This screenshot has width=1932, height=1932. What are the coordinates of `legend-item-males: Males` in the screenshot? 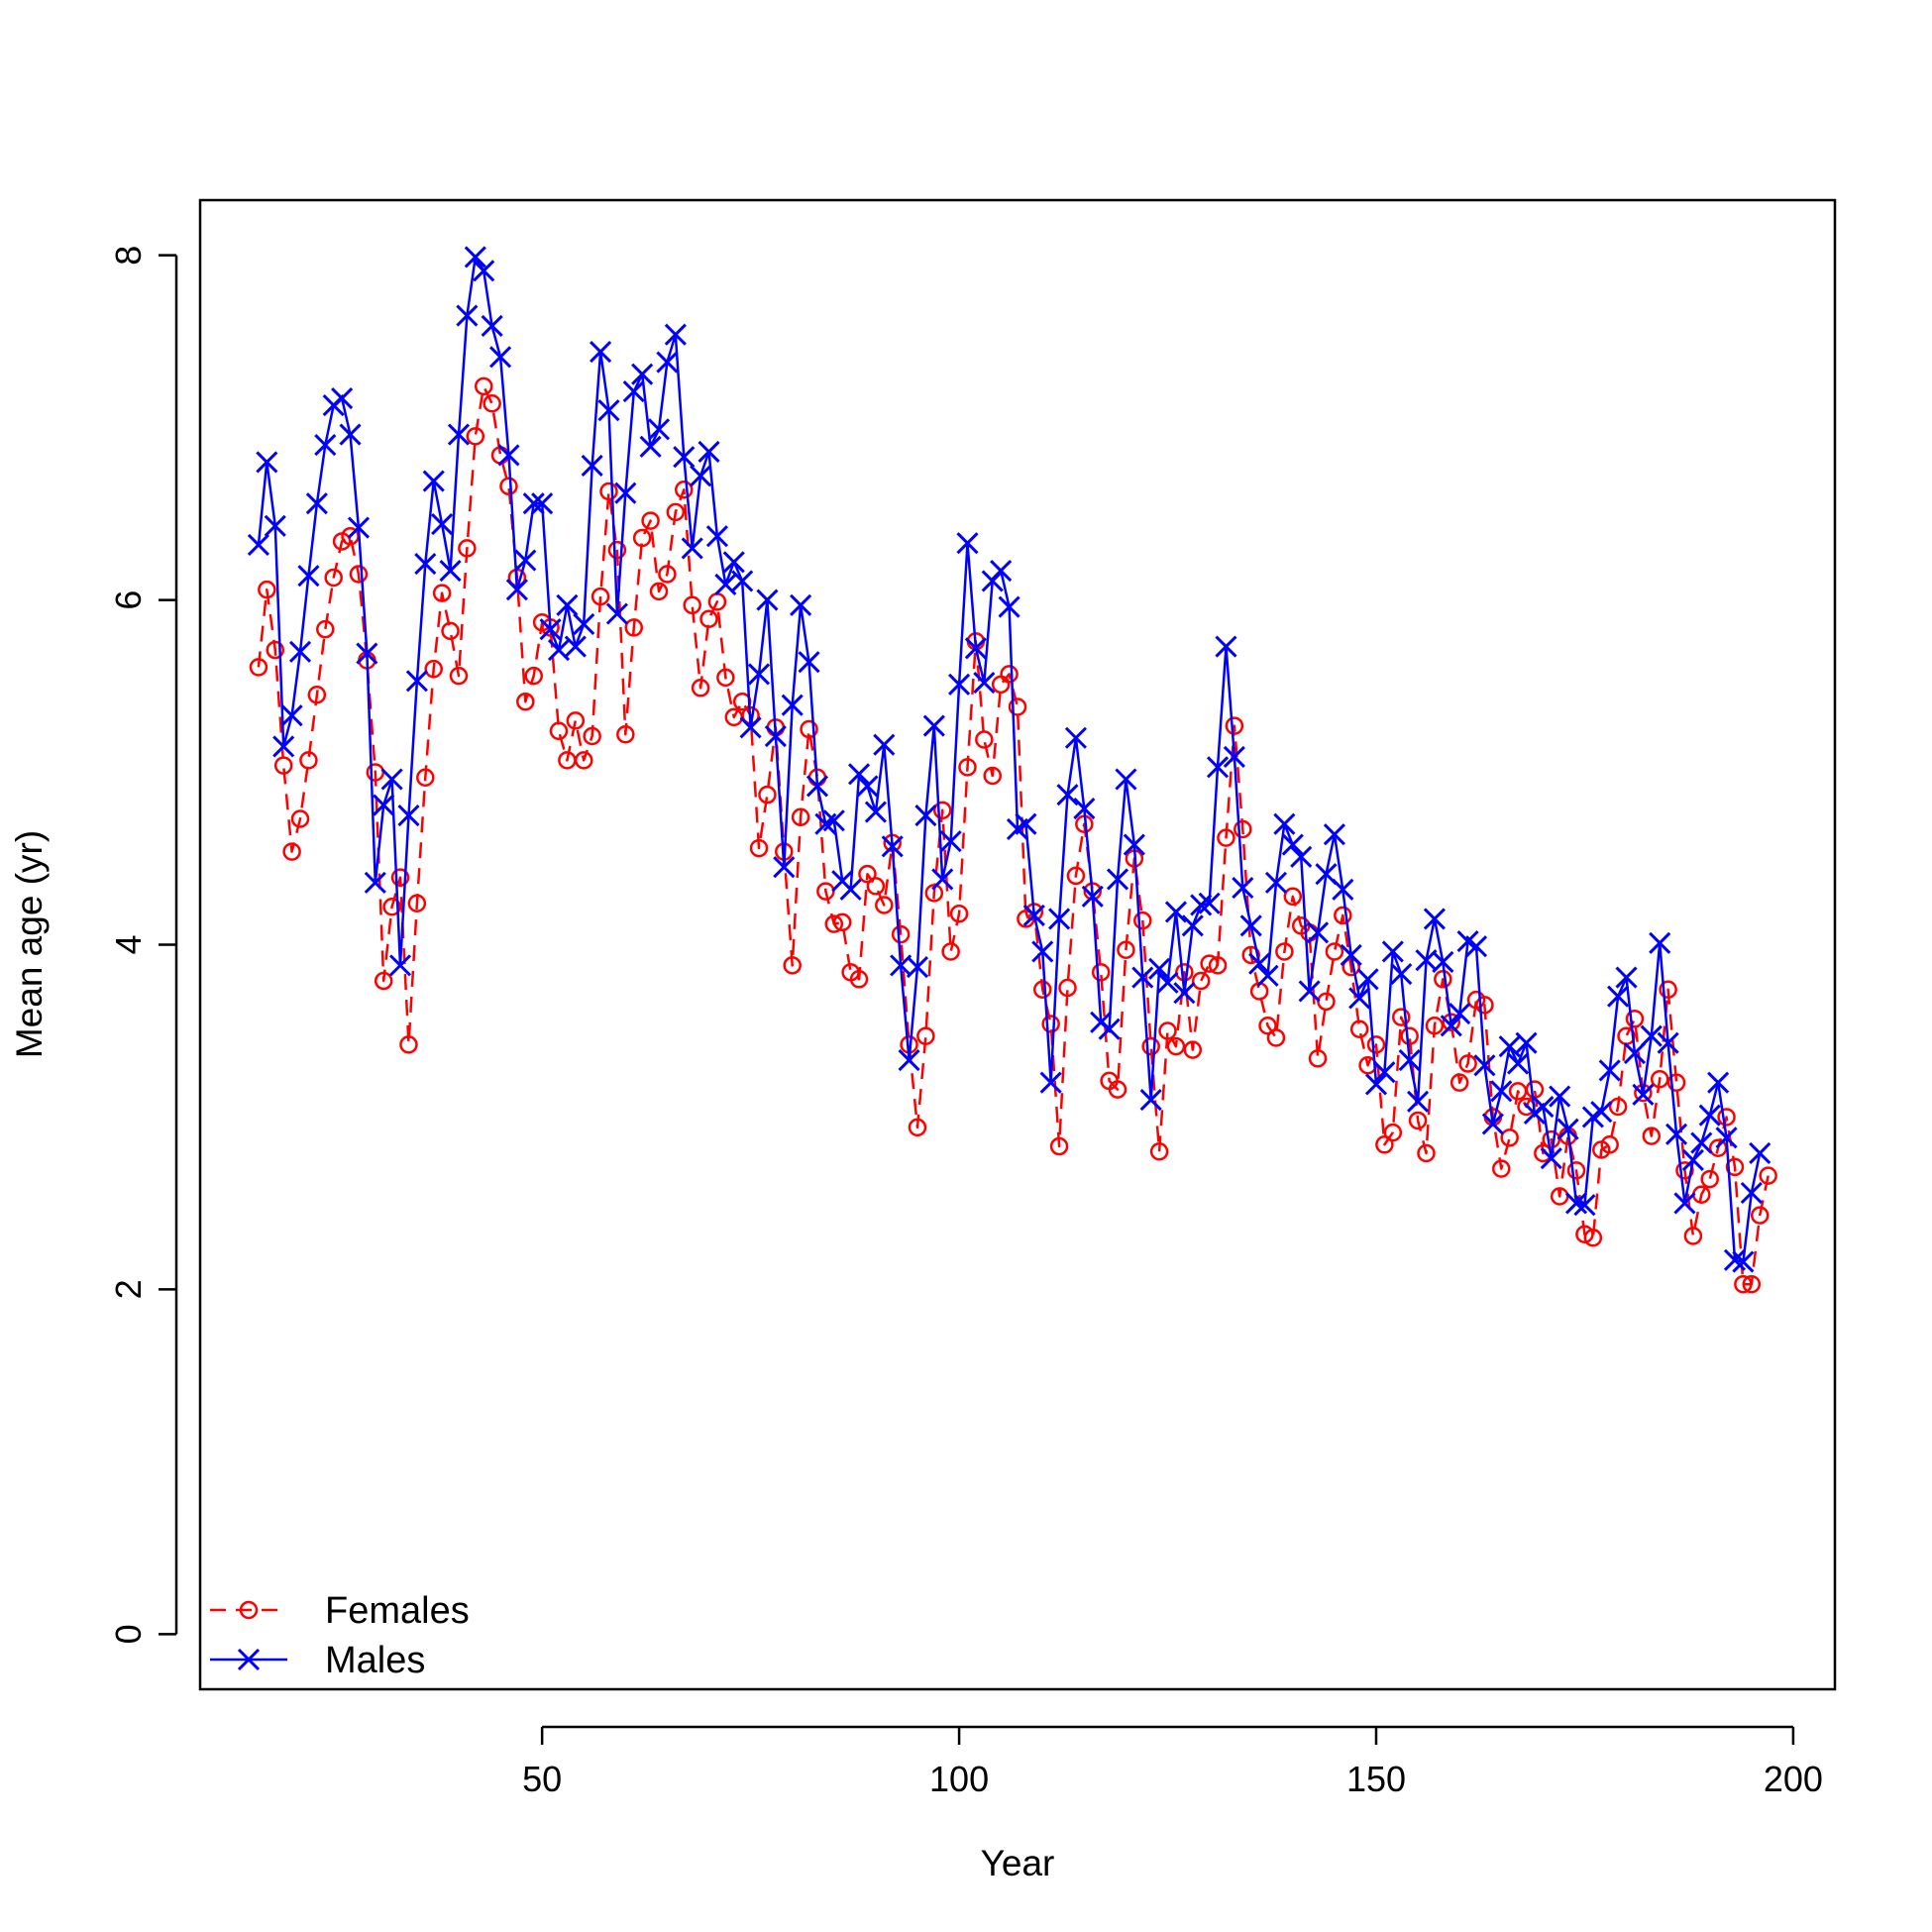 It's located at (318, 1660).